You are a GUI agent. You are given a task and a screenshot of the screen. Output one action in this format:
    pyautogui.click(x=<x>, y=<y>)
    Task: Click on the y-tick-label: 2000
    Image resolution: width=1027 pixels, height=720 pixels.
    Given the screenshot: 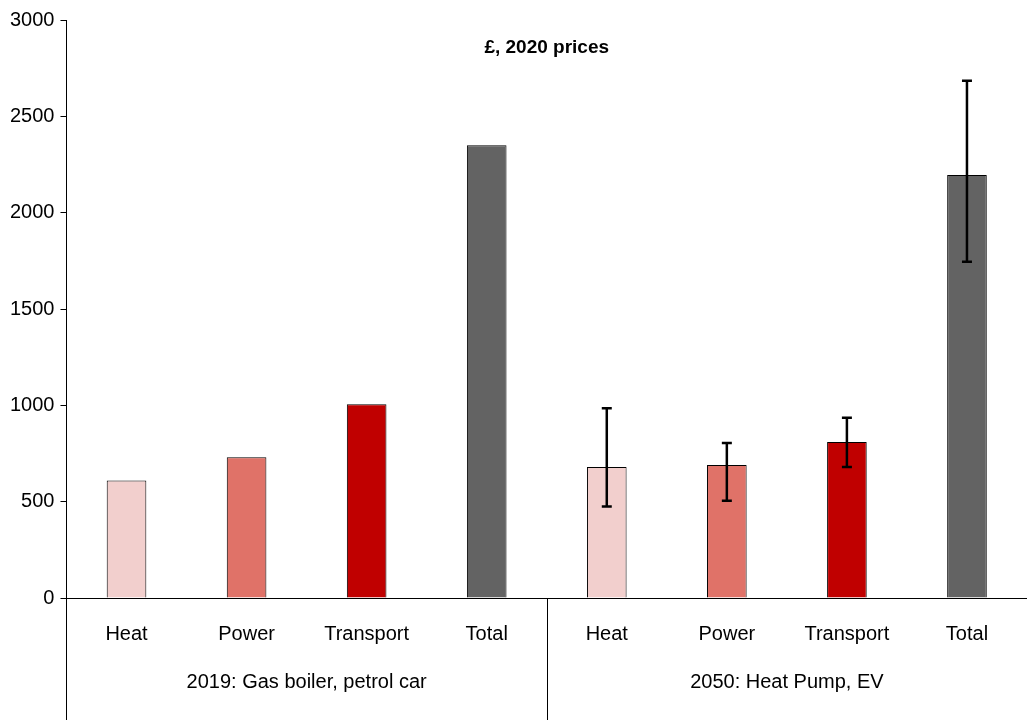 What is the action you would take?
    pyautogui.click(x=32, y=211)
    